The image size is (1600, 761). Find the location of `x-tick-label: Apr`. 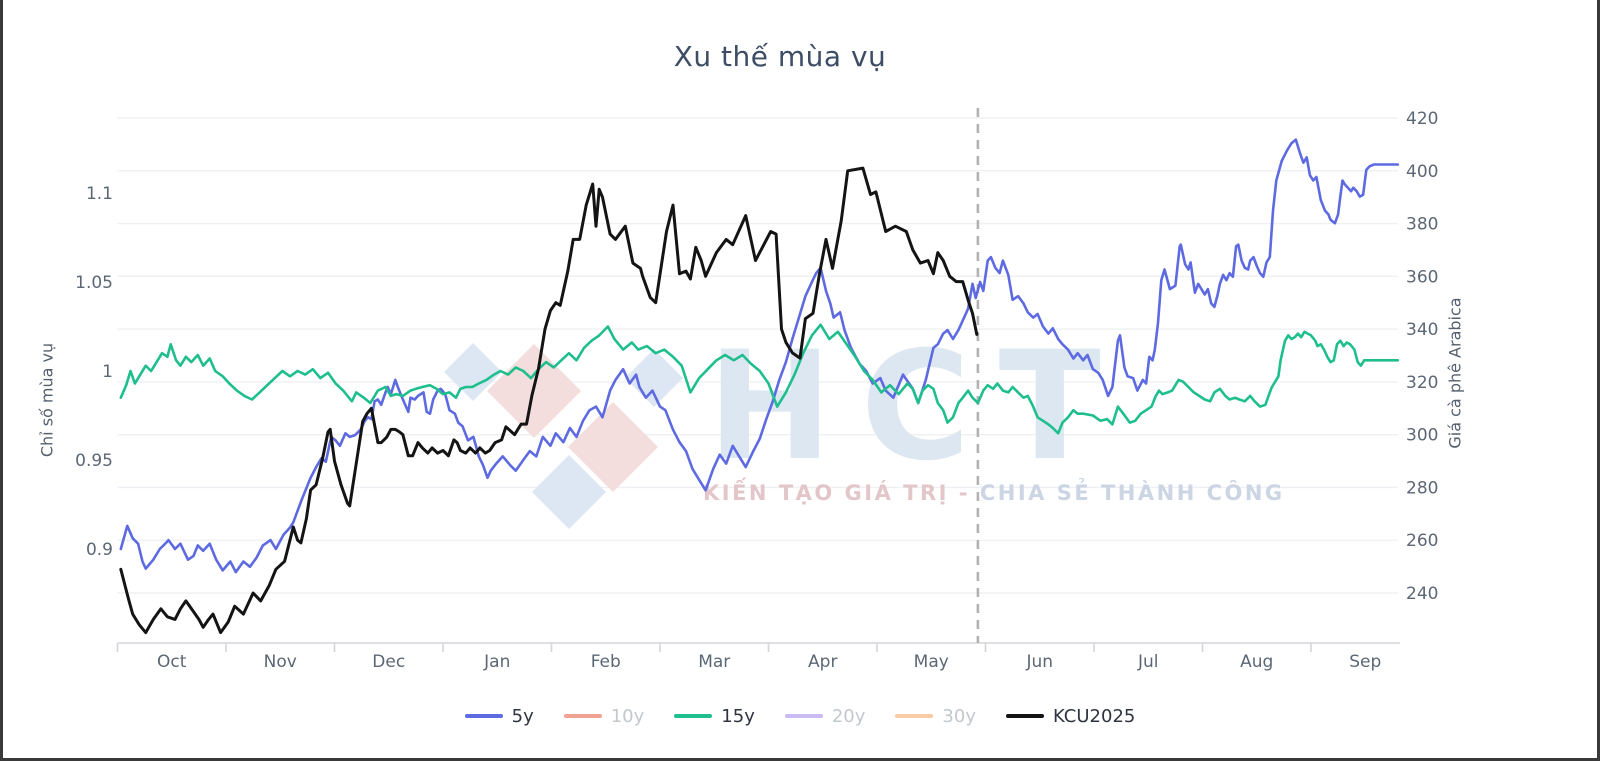

x-tick-label: Apr is located at coordinates (822, 662).